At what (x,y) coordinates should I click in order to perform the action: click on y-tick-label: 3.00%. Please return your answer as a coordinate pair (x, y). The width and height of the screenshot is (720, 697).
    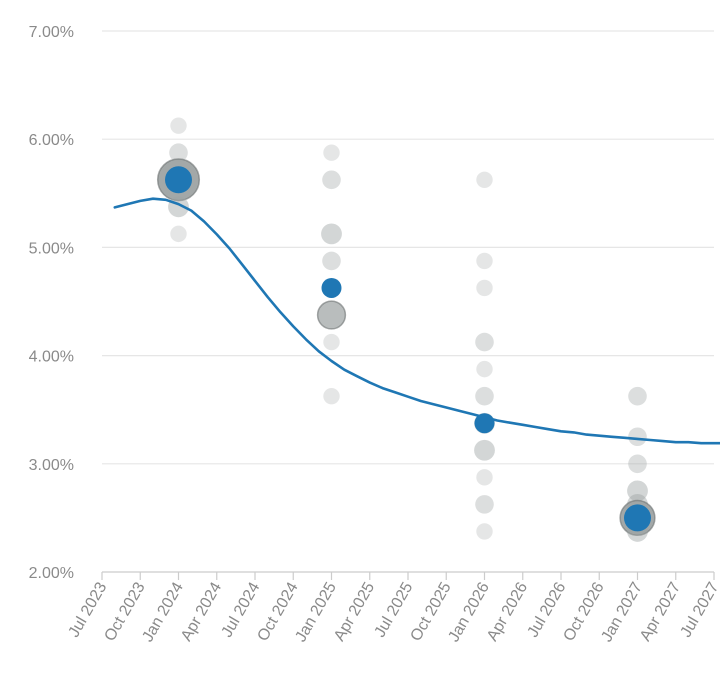
    Looking at the image, I should click on (51, 465).